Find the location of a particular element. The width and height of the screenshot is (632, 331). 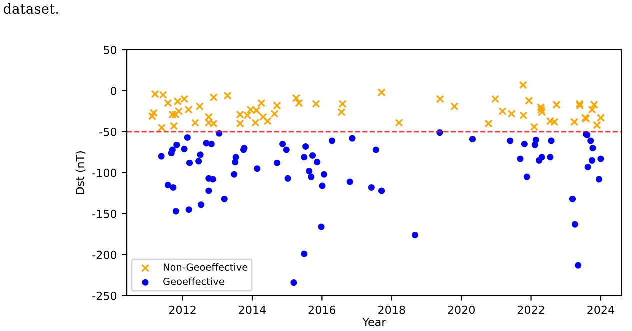

y-tick-label: -250 is located at coordinates (104, 296).